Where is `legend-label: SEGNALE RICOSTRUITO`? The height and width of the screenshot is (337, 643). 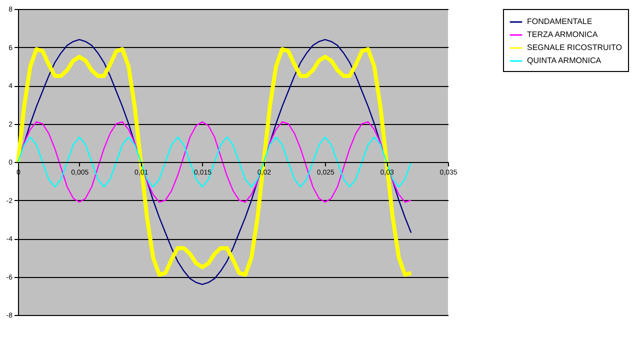 legend-label: SEGNALE RICOSTRUITO is located at coordinates (574, 47).